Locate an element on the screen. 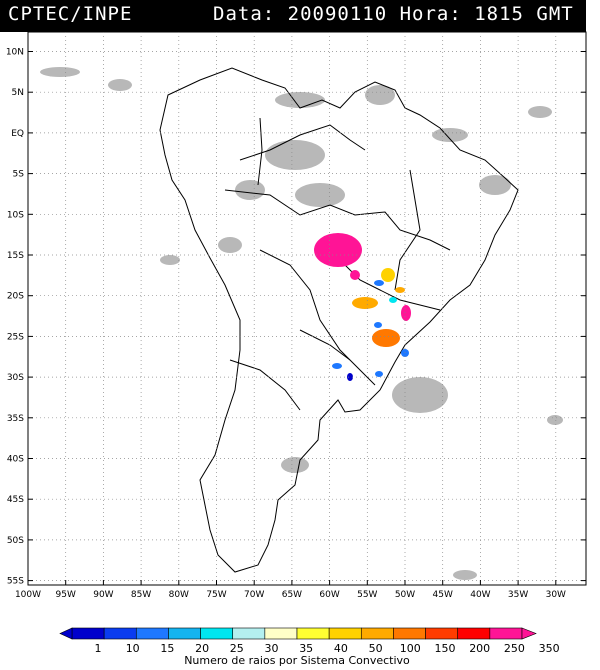 The width and height of the screenshot is (600, 670). colorbar-tick-label: 40 is located at coordinates (341, 648).